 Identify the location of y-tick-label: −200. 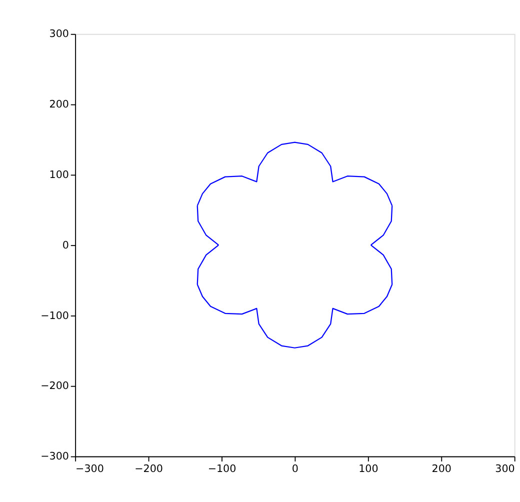
(54, 386).